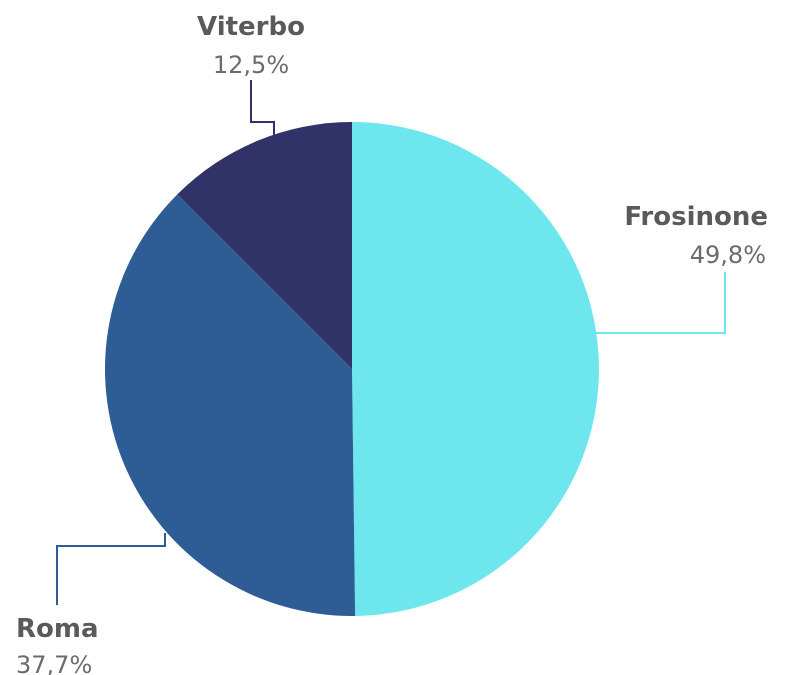 Image resolution: width=799 pixels, height=675 pixels. I want to click on label-value-viterbo: 12,5%, so click(251, 65).